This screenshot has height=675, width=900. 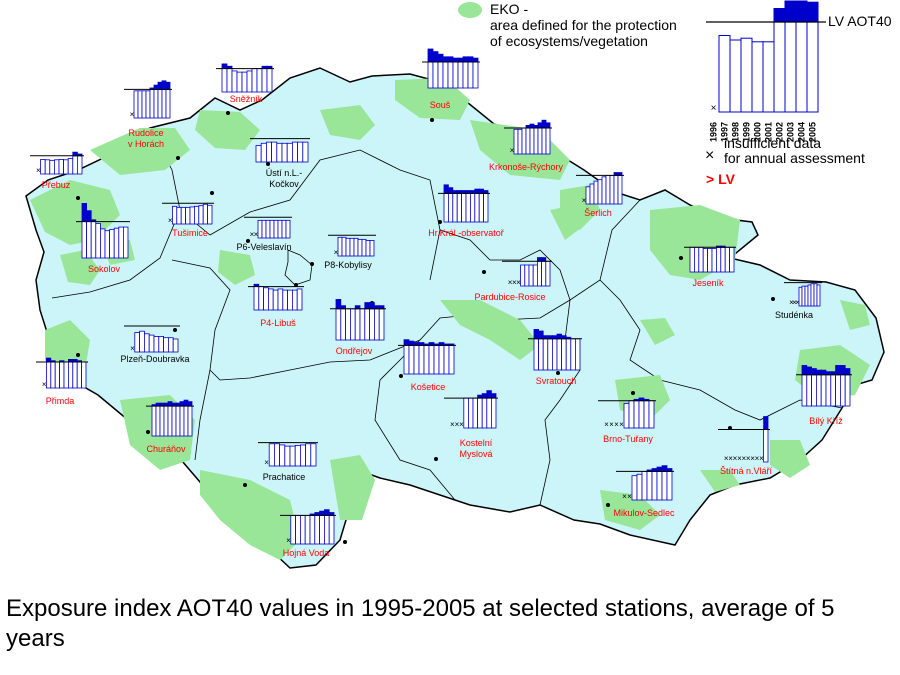 What do you see at coordinates (466, 233) in the screenshot?
I see `station-label: Hr.Král.-observatoř` at bounding box center [466, 233].